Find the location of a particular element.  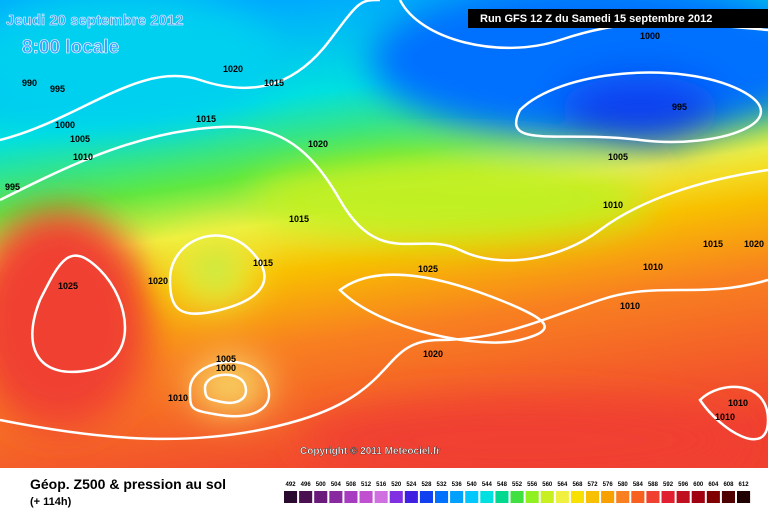

legend-label: 500 is located at coordinates (321, 485).